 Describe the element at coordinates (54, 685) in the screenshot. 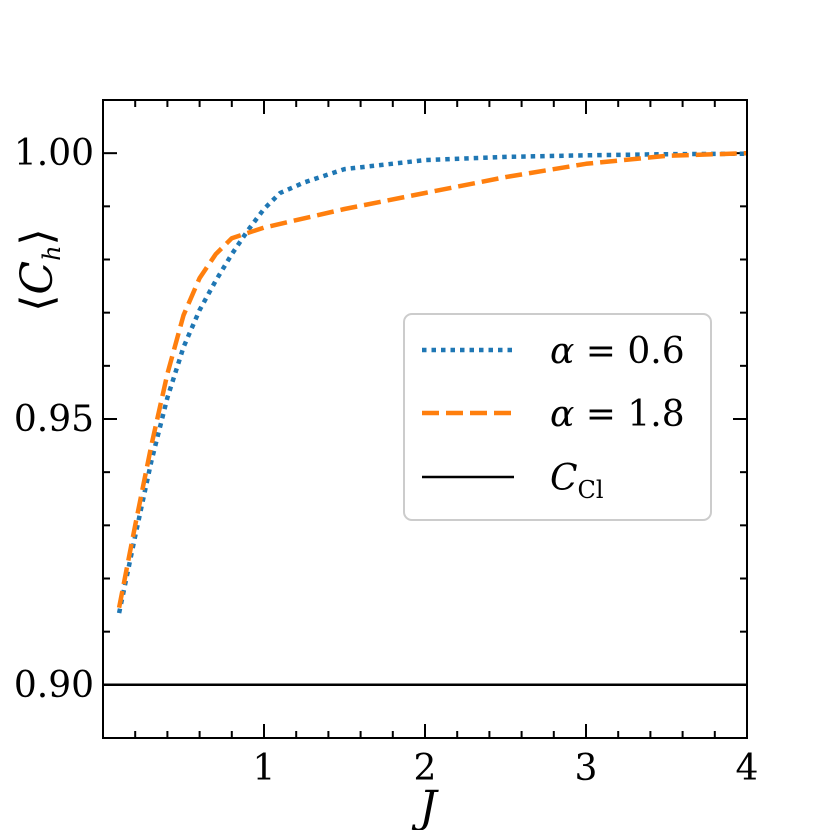

I see `y-tick-label: 0.90` at that location.